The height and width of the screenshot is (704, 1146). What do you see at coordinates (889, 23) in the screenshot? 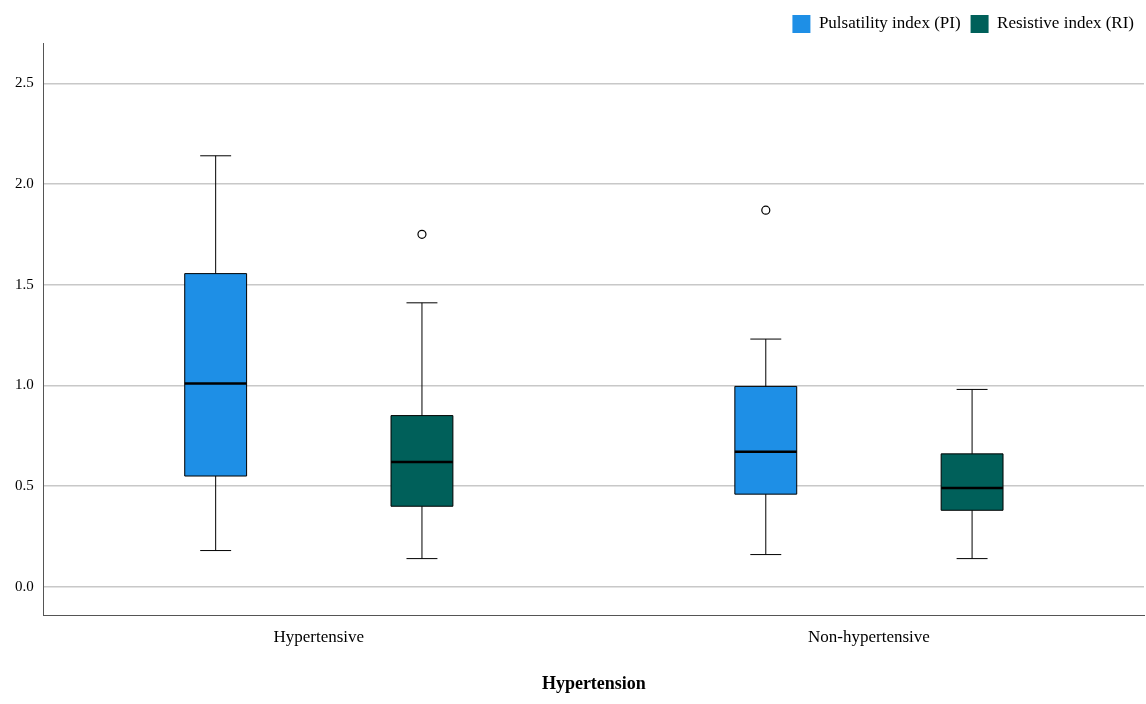
I see `legend-label: Pulsatility index (PI)` at bounding box center [889, 23].